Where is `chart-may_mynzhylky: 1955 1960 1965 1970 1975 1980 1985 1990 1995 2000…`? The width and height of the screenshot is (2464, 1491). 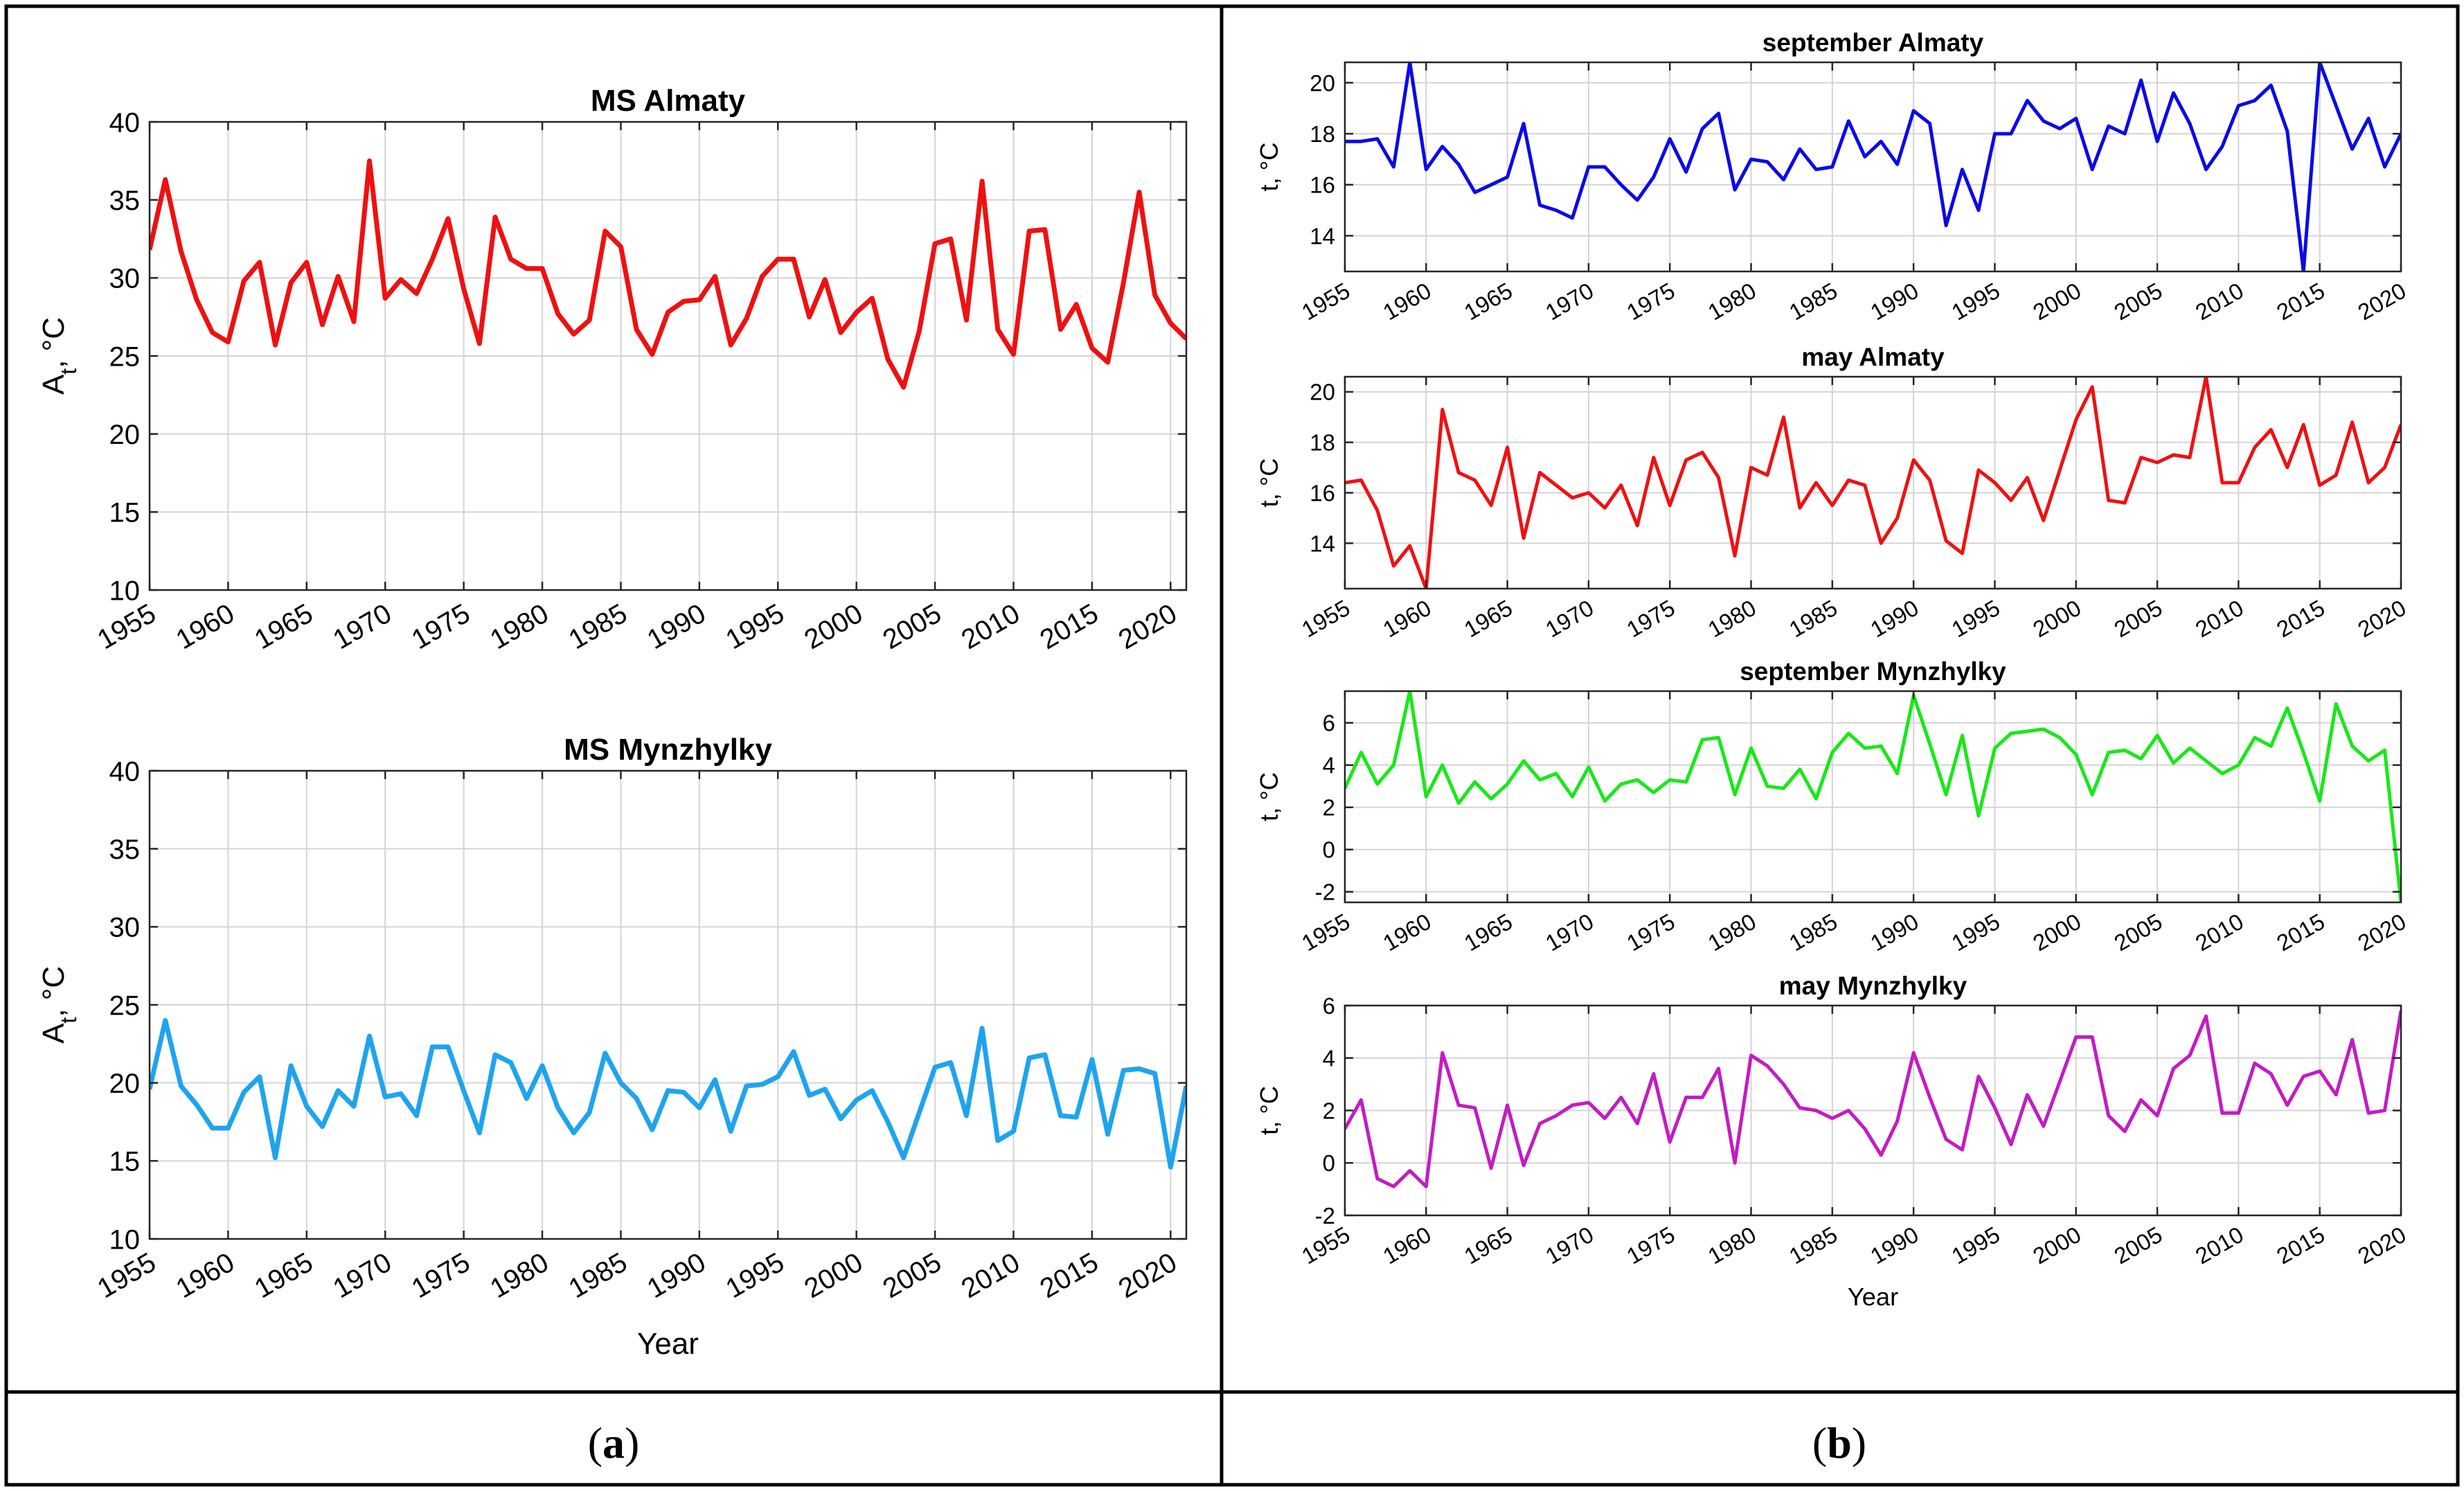
chart-may_mynzhylky: 1955 1960 1965 1970 1975 1980 1985 1990 1995 2000… is located at coordinates (1832, 1141).